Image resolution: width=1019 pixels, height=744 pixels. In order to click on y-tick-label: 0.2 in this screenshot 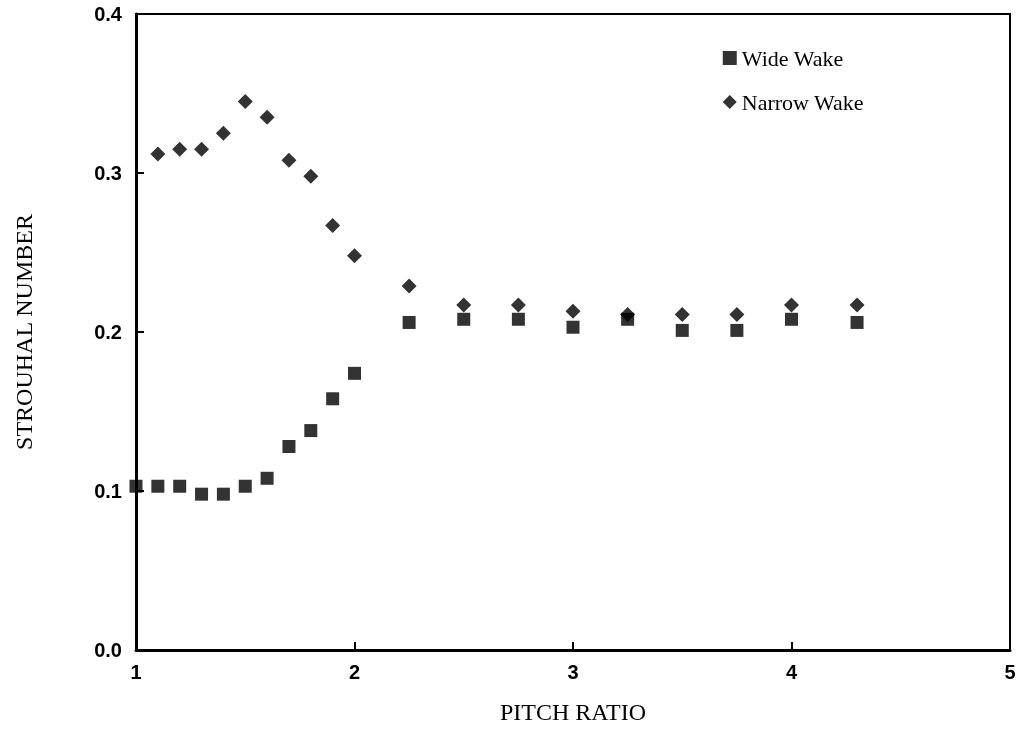, I will do `click(108, 332)`.